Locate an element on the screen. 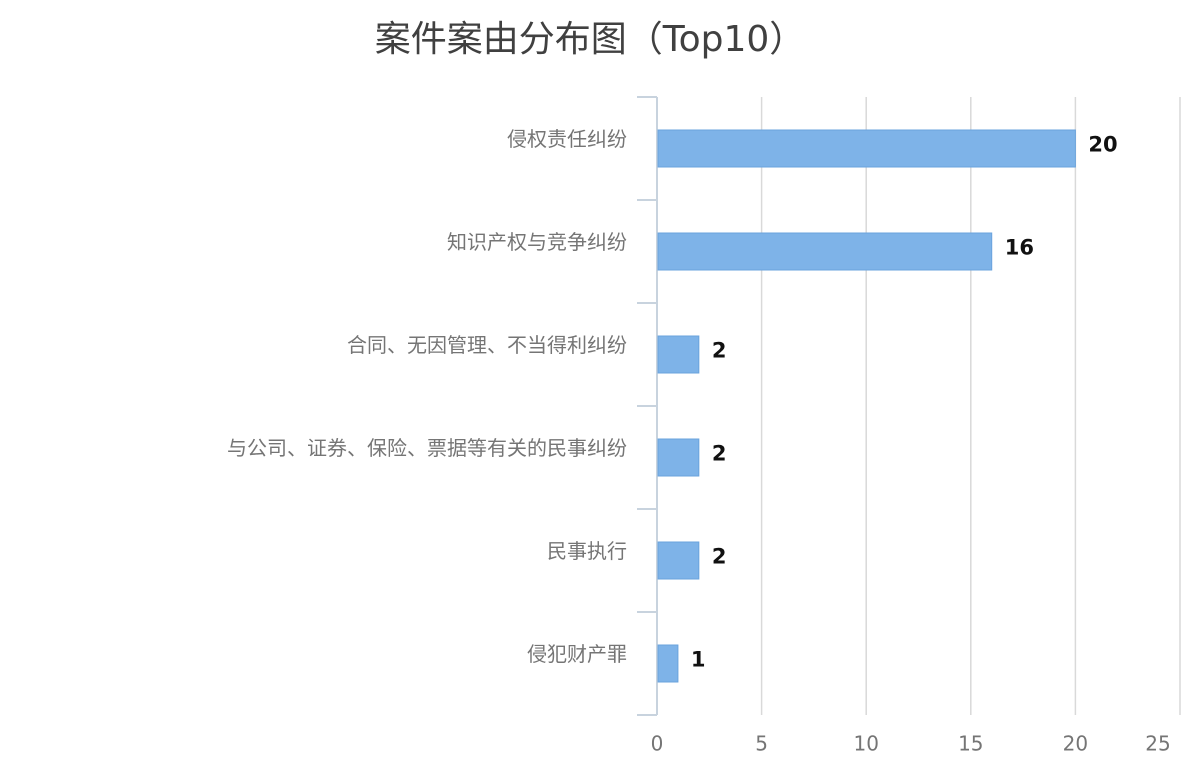  category-label-5: 侵犯财产罪 is located at coordinates (577, 654).